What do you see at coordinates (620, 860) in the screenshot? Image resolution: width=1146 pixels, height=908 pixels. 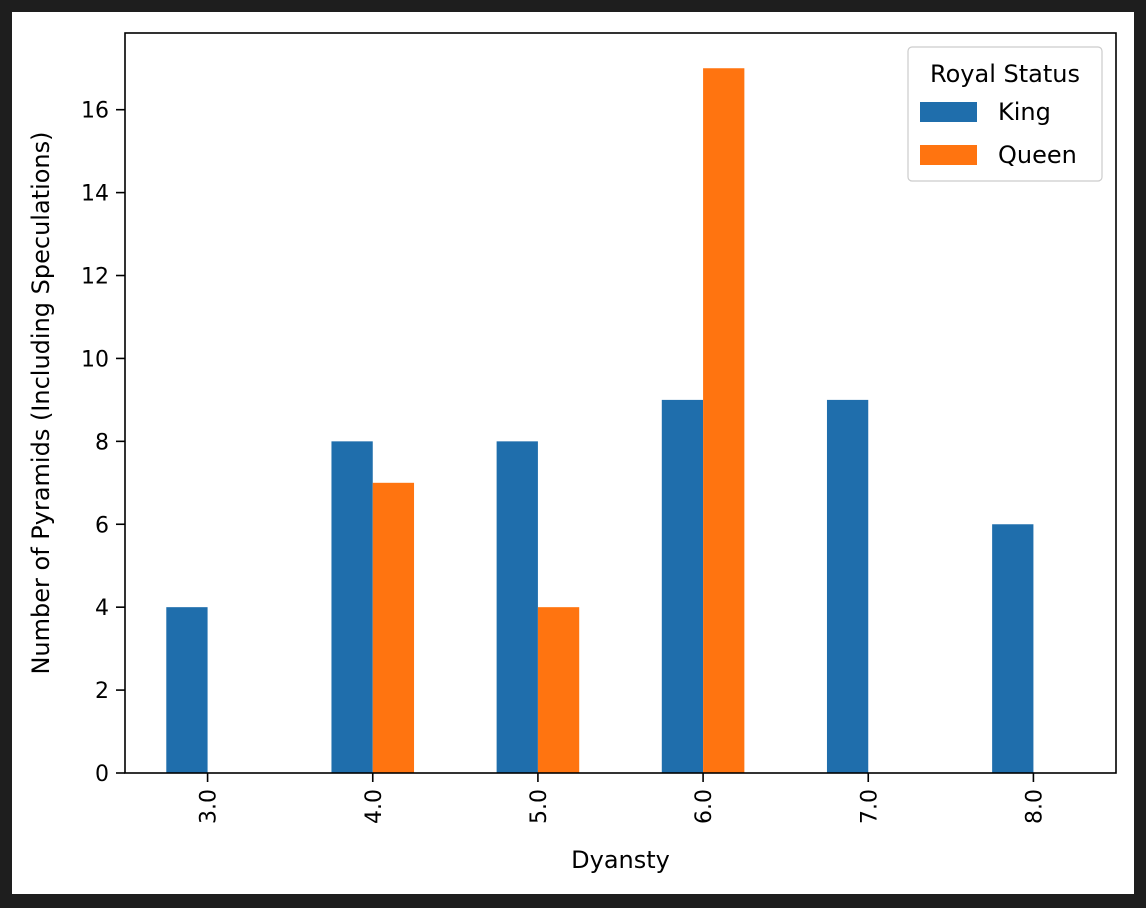 I see `x-axis-label: Dyansty` at bounding box center [620, 860].